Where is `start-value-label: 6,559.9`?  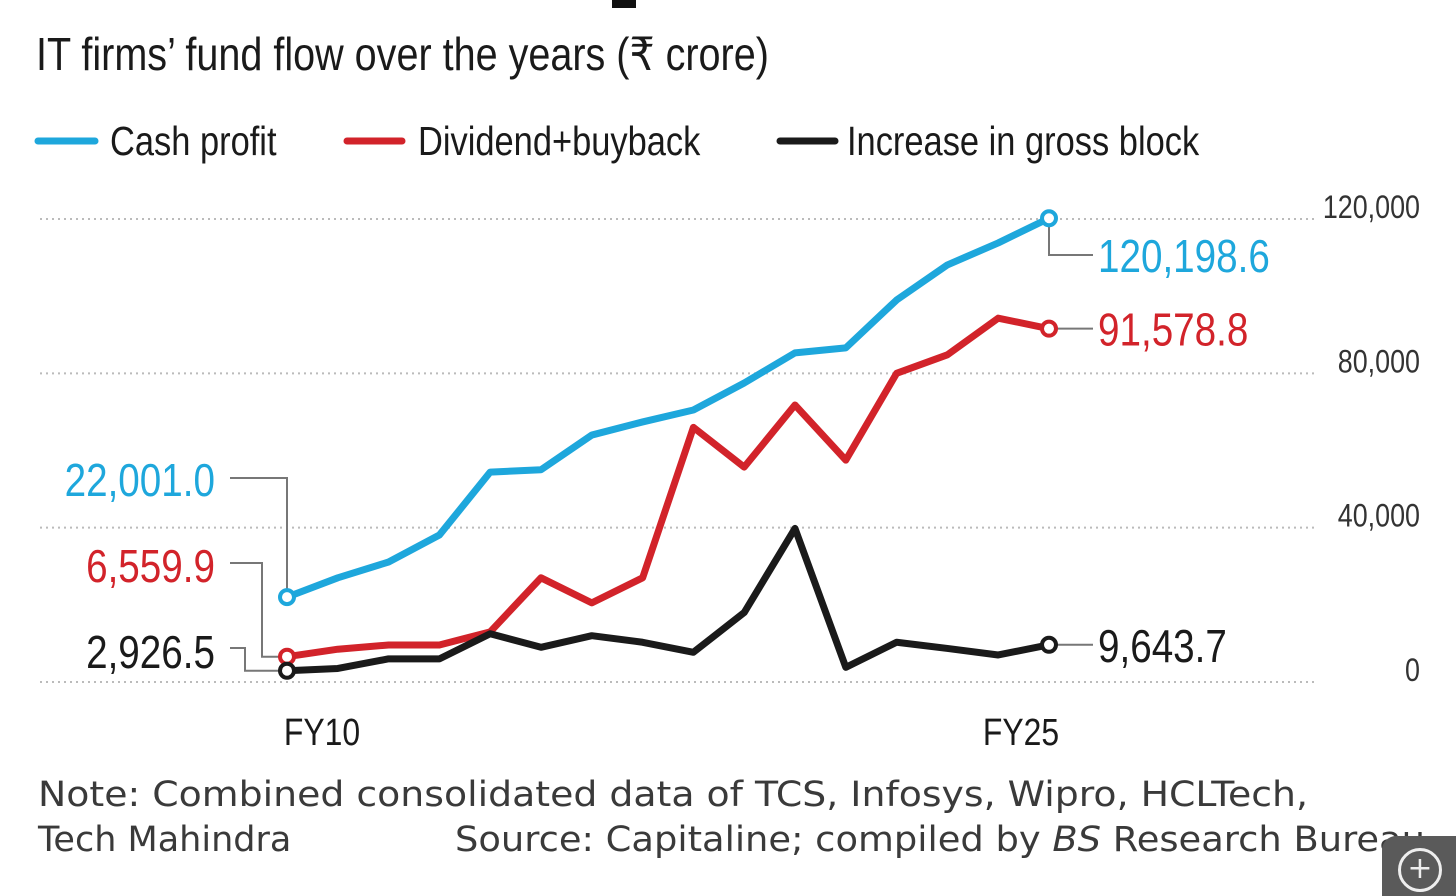
start-value-label: 6,559.9 is located at coordinates (150, 566).